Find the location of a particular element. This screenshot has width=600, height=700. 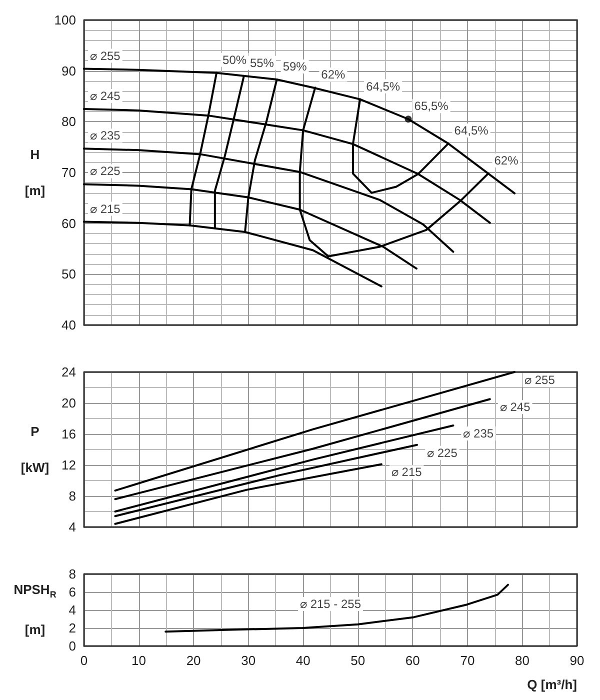

x-tick-label: 80 is located at coordinates (522, 660).